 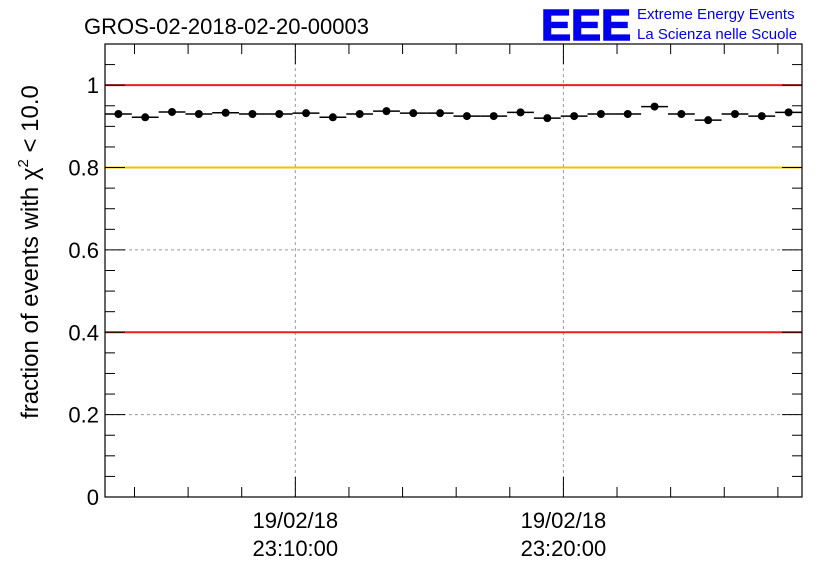 I want to click on eee-logo-line2: La Scienza nelle Scuole, so click(x=717, y=34).